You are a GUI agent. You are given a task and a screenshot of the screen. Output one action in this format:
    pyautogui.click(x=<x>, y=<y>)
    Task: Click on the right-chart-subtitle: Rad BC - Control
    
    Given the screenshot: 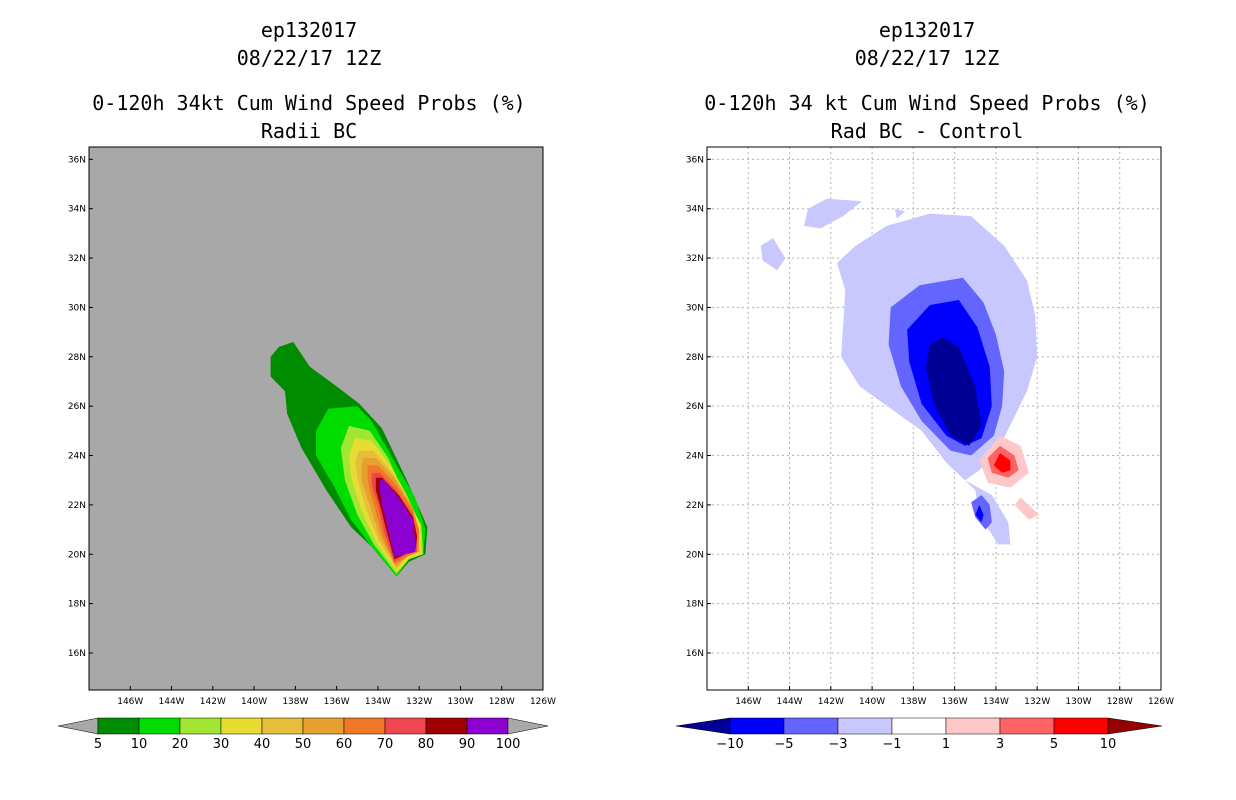 What is the action you would take?
    pyautogui.click(x=927, y=131)
    